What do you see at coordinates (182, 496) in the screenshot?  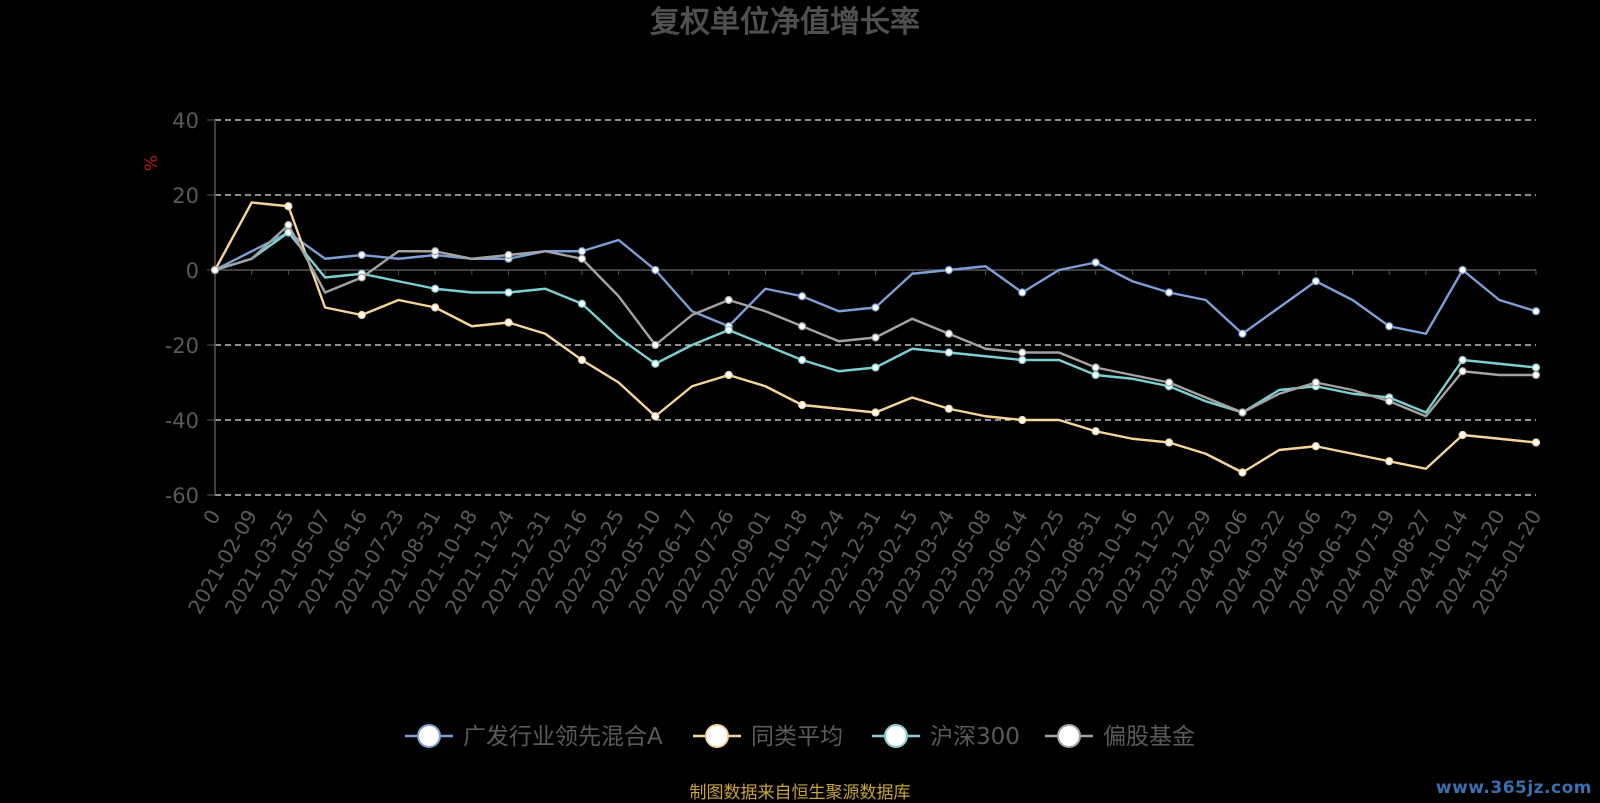 I see `y-tick-label: -60` at bounding box center [182, 496].